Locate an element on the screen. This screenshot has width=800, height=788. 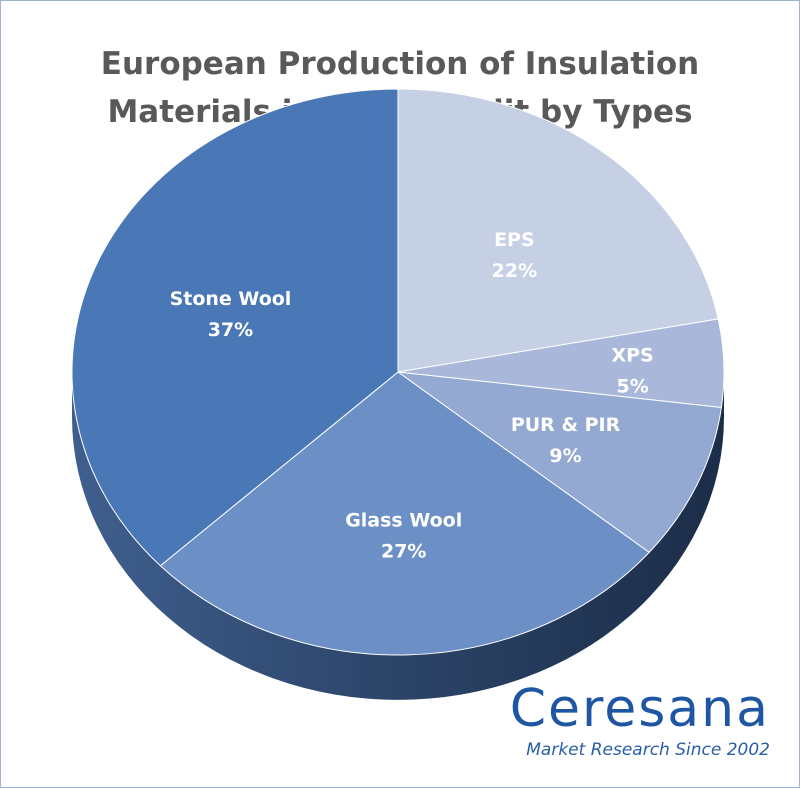
brand-logo: Ceresana Market Research Since 2002 is located at coordinates (640, 720).